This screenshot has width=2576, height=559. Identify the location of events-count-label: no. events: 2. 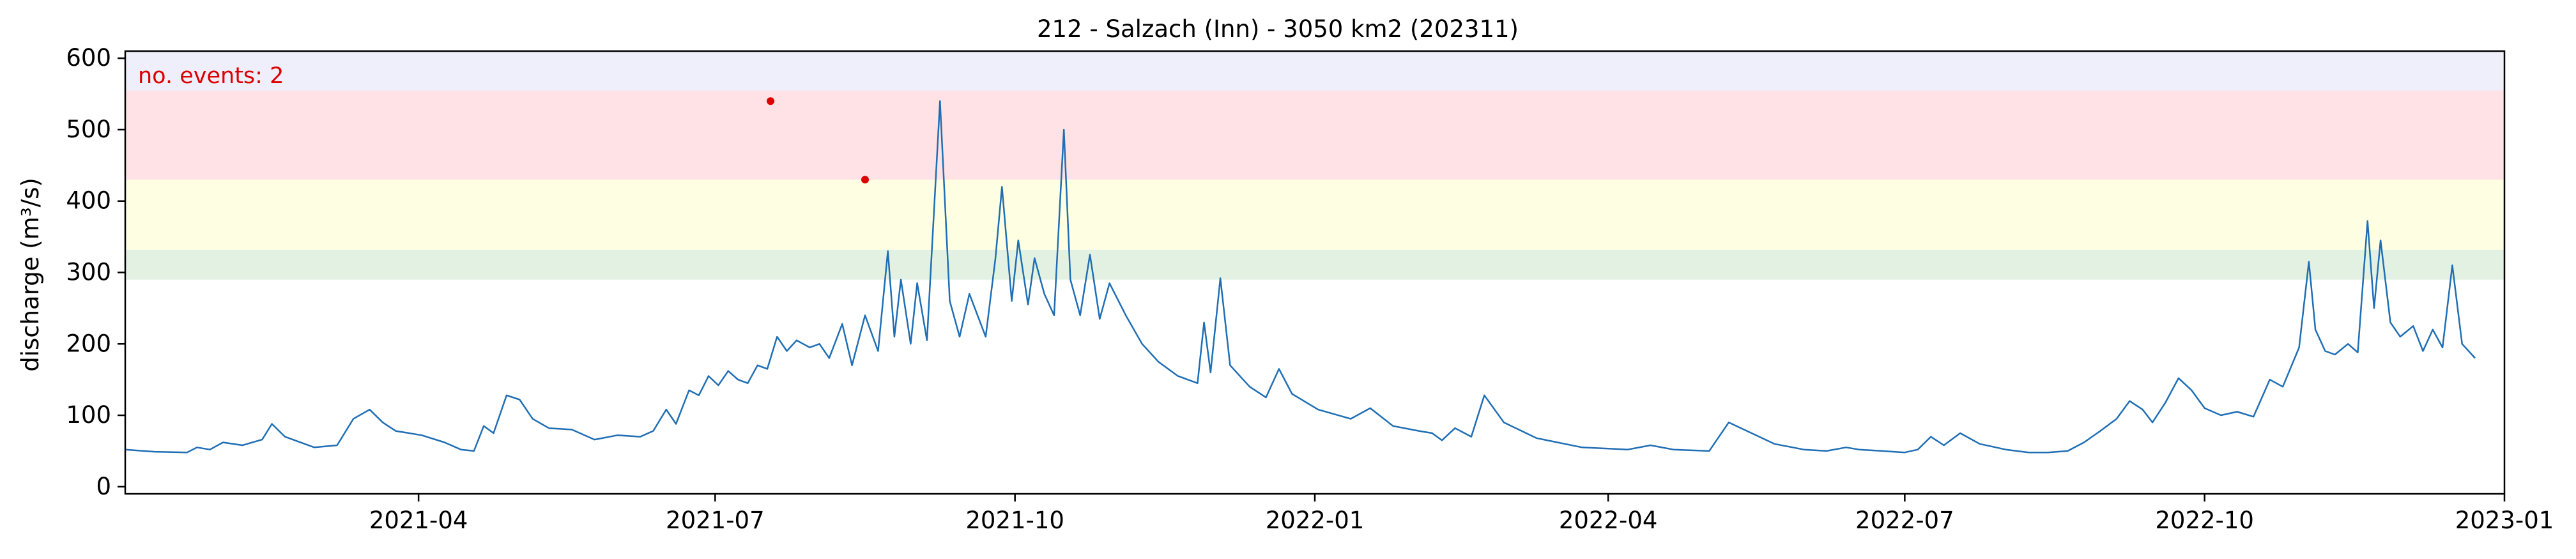
(211, 76).